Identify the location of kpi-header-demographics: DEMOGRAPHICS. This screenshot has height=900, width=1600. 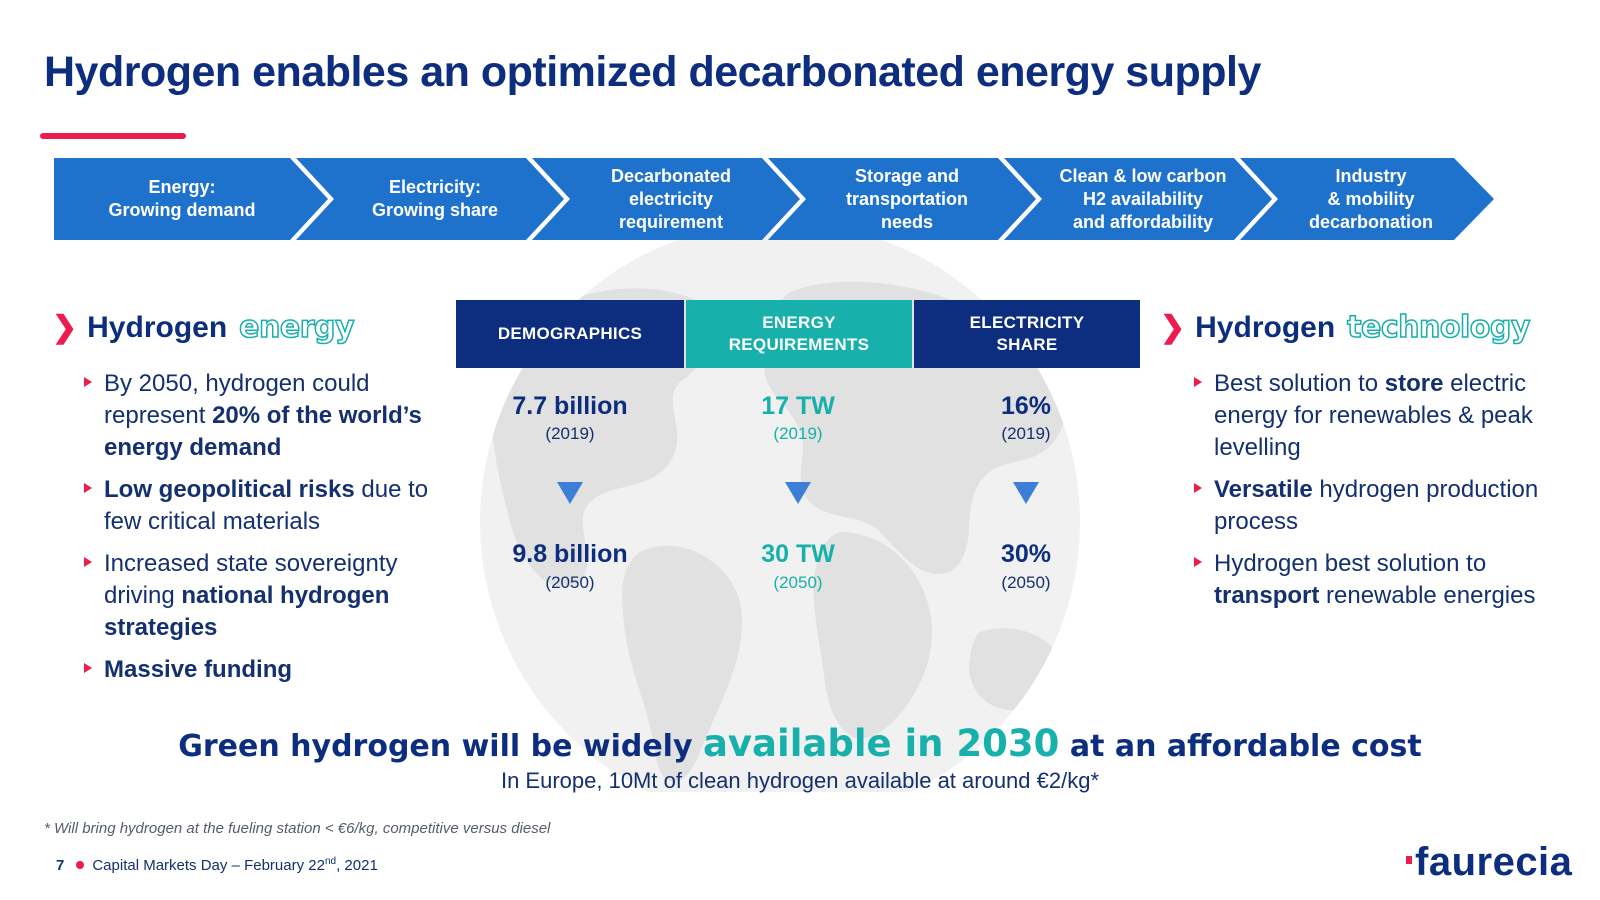
(570, 334).